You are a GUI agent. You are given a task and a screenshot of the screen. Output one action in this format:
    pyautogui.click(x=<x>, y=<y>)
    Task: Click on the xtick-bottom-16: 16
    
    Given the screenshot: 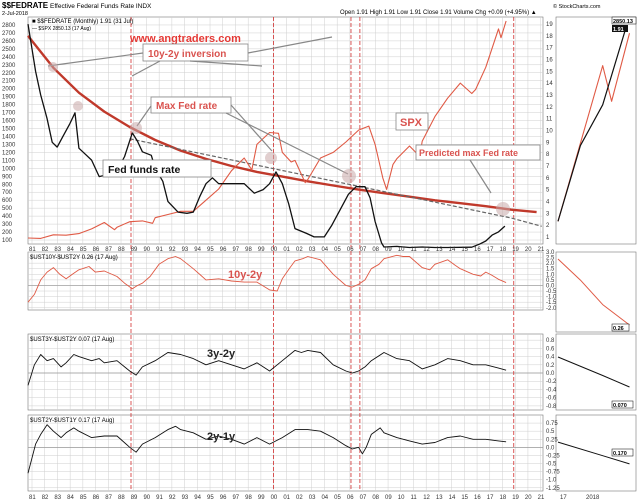 What is the action you would take?
    pyautogui.click(x=477, y=498)
    